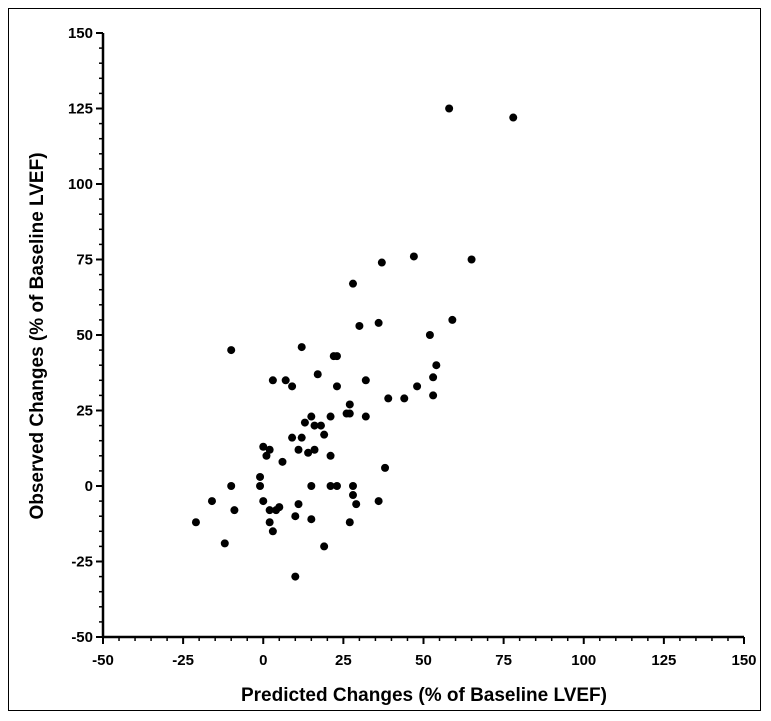  What do you see at coordinates (89, 486) in the screenshot?
I see `y-tick-label: 0` at bounding box center [89, 486].